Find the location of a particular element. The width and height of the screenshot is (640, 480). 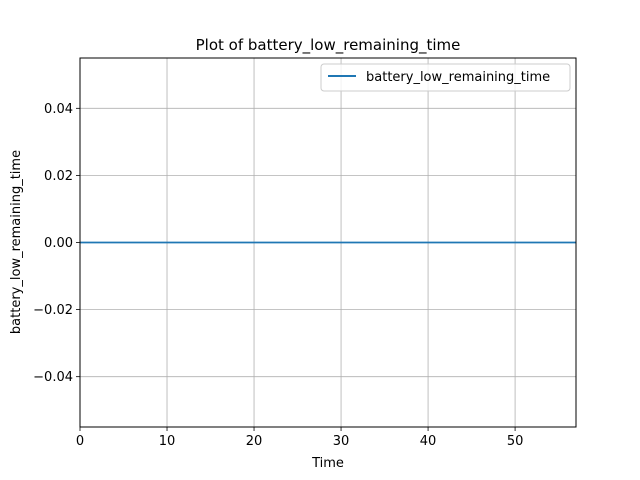

y-tick-label: −0.02 is located at coordinates (53, 310).